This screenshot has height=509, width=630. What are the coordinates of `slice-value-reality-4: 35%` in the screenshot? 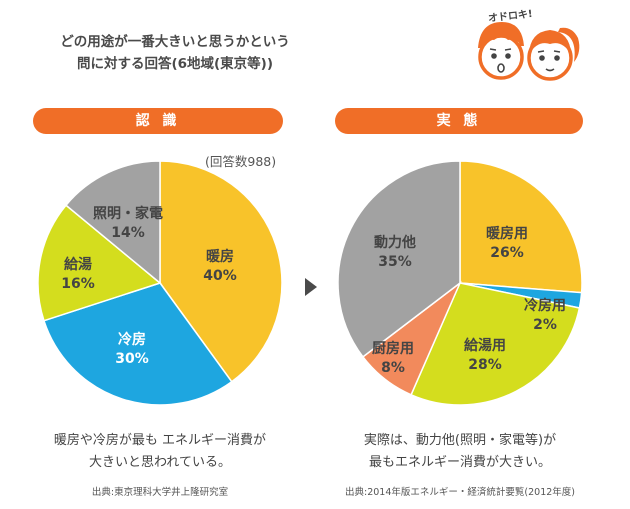 It's located at (395, 262).